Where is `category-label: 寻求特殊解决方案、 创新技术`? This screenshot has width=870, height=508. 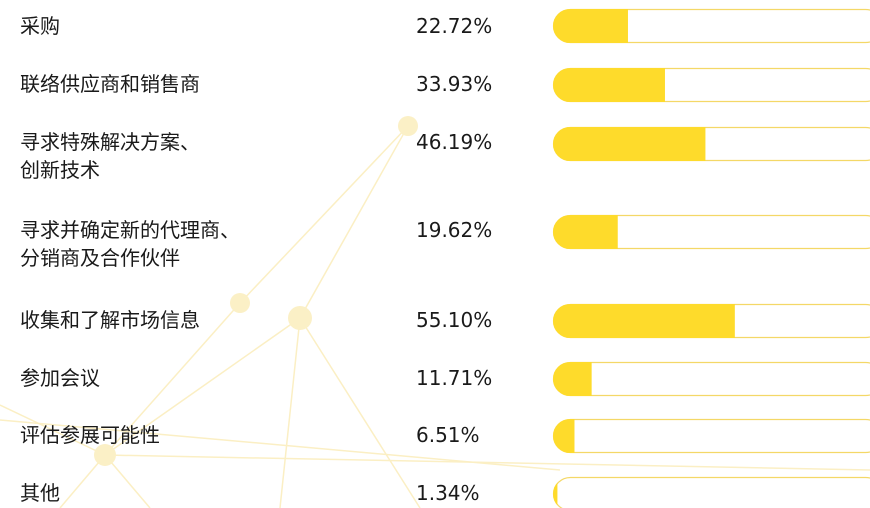 category-label: 寻求特殊解决方案、 创新技术 is located at coordinates (110, 156).